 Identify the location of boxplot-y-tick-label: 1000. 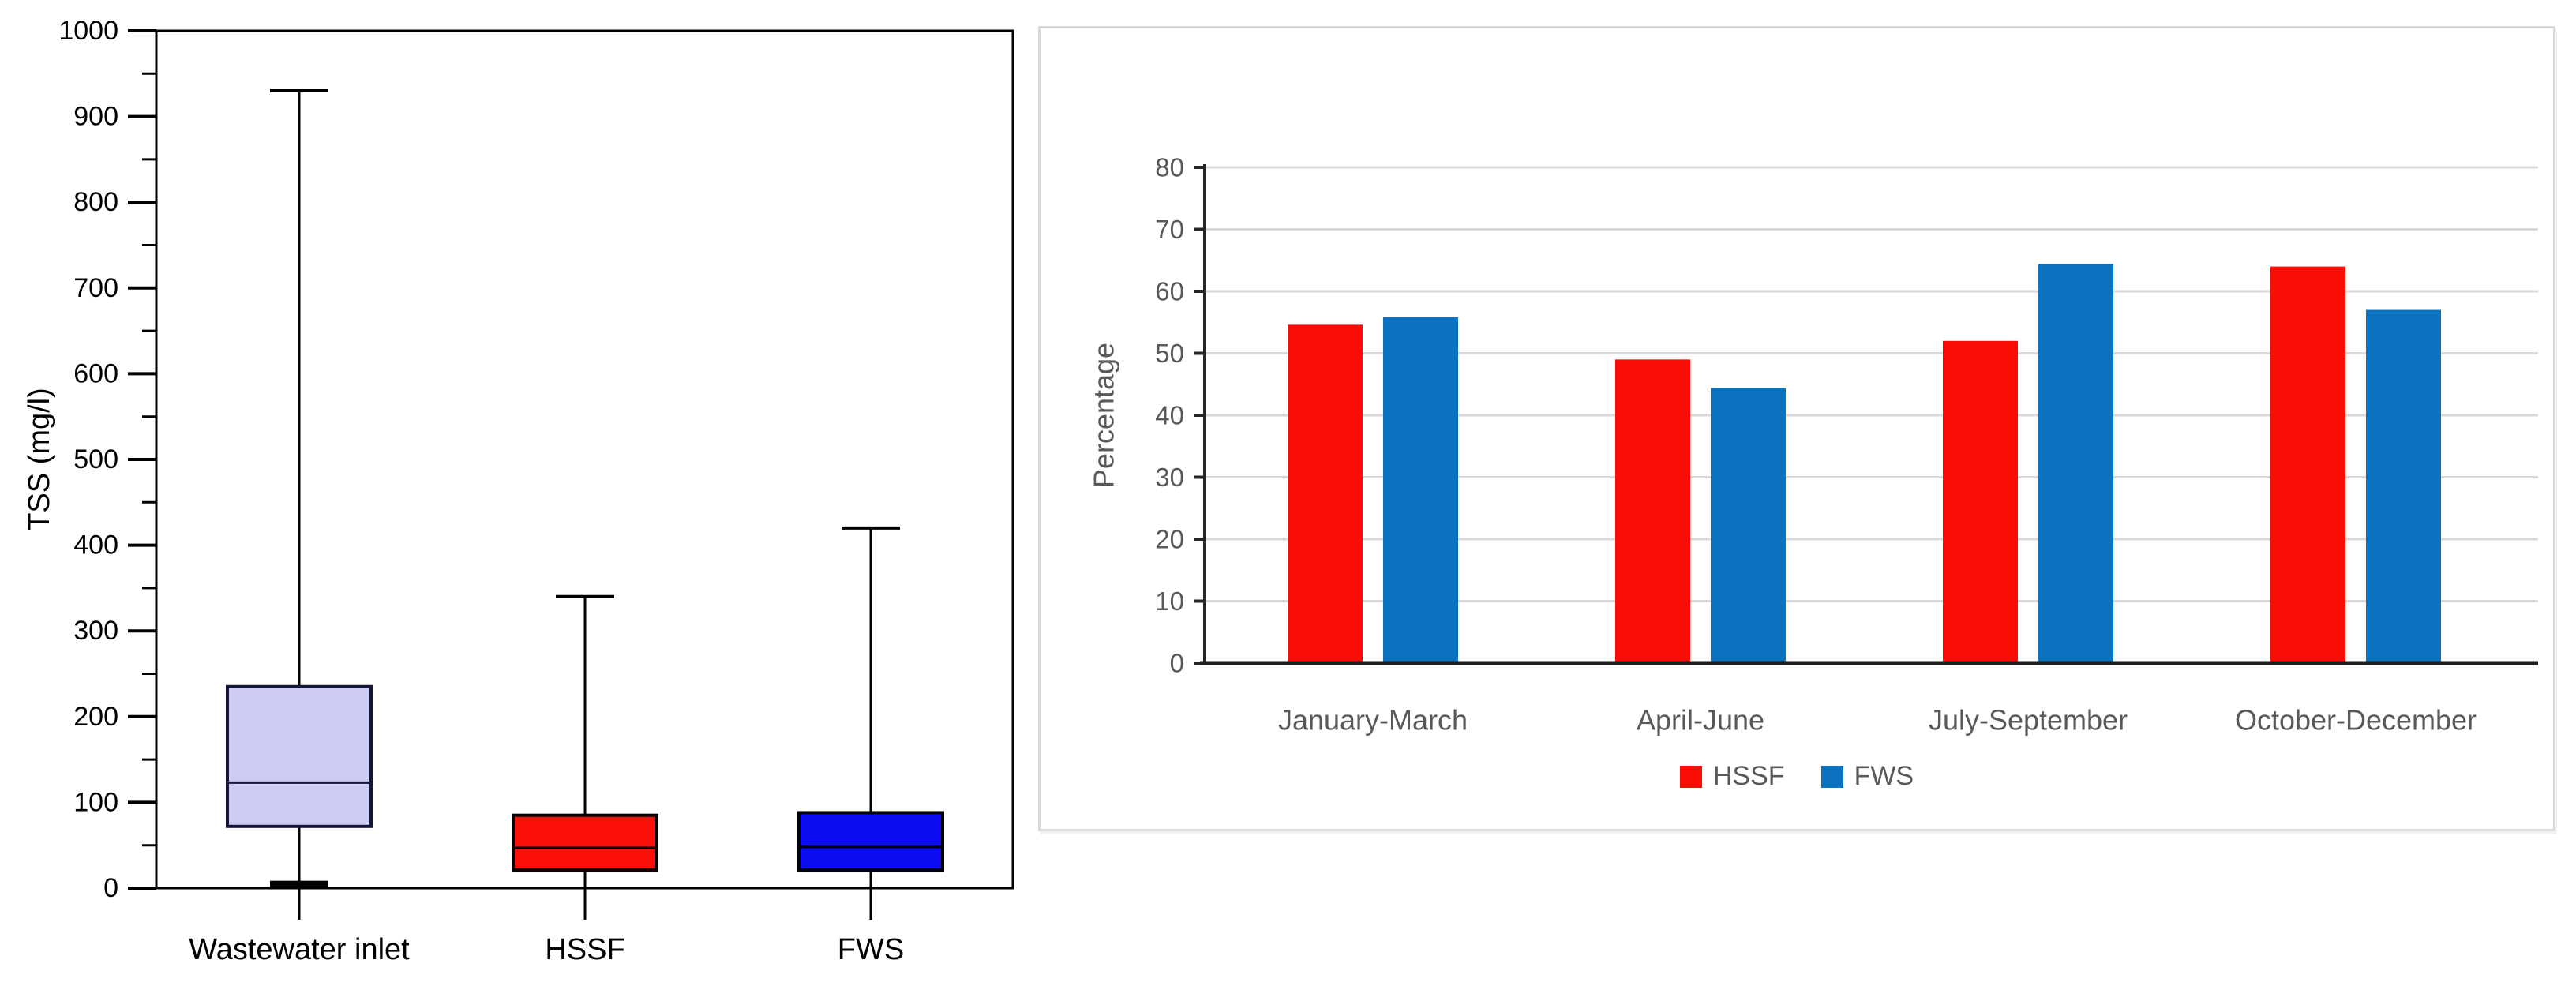
(88, 31).